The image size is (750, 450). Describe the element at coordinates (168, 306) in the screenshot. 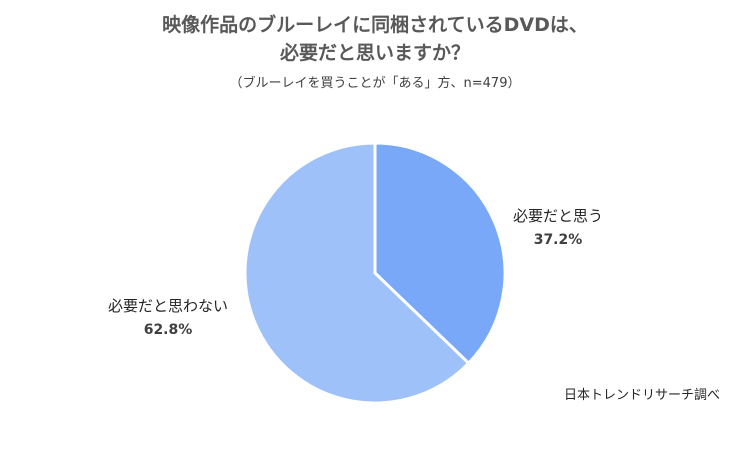

I see `slice-label-2: 必要だと思わない` at that location.